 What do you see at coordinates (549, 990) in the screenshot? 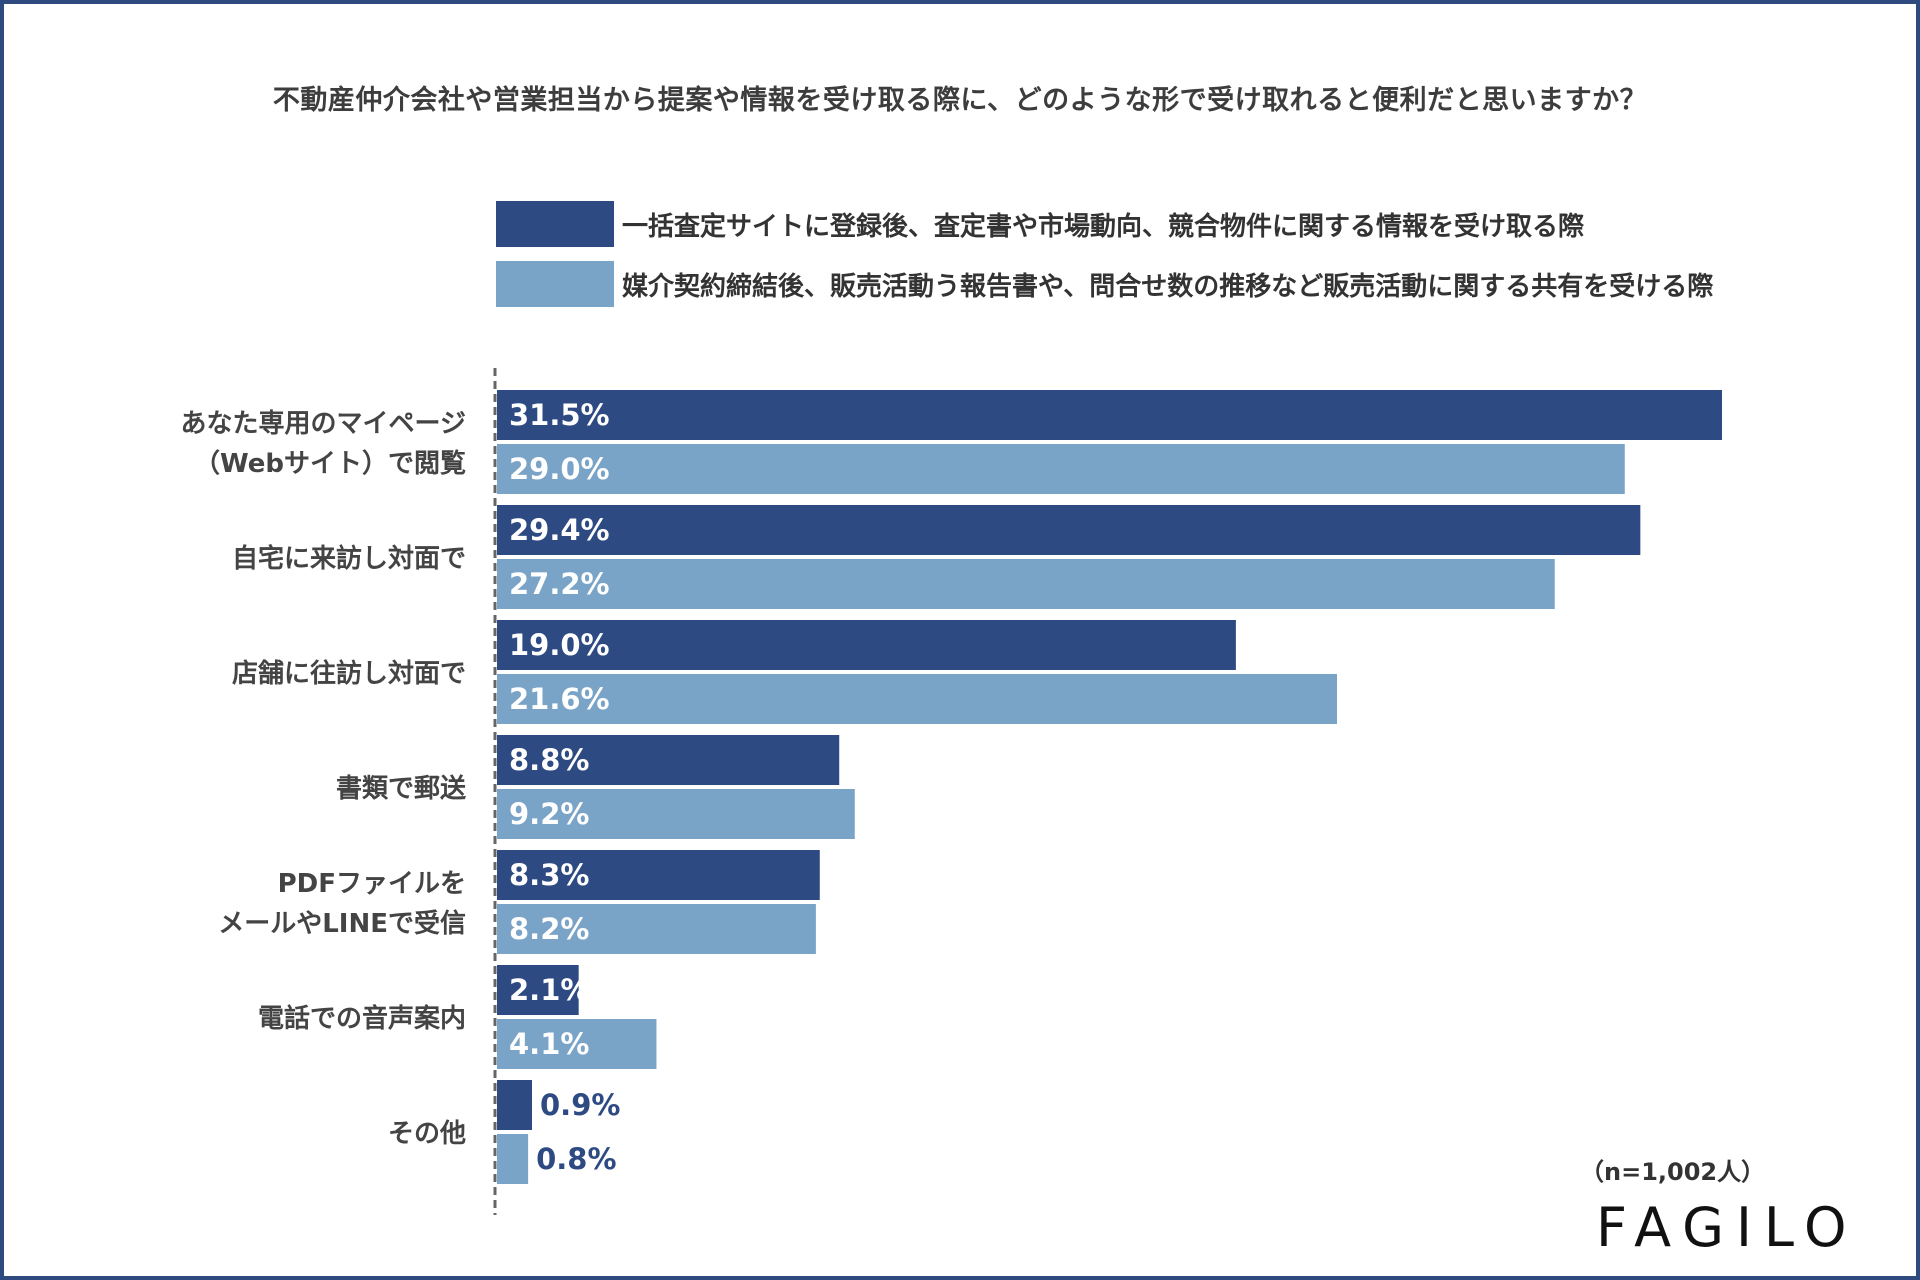
I see `value-label-series-1-cat-6: 2.1%` at bounding box center [549, 990].